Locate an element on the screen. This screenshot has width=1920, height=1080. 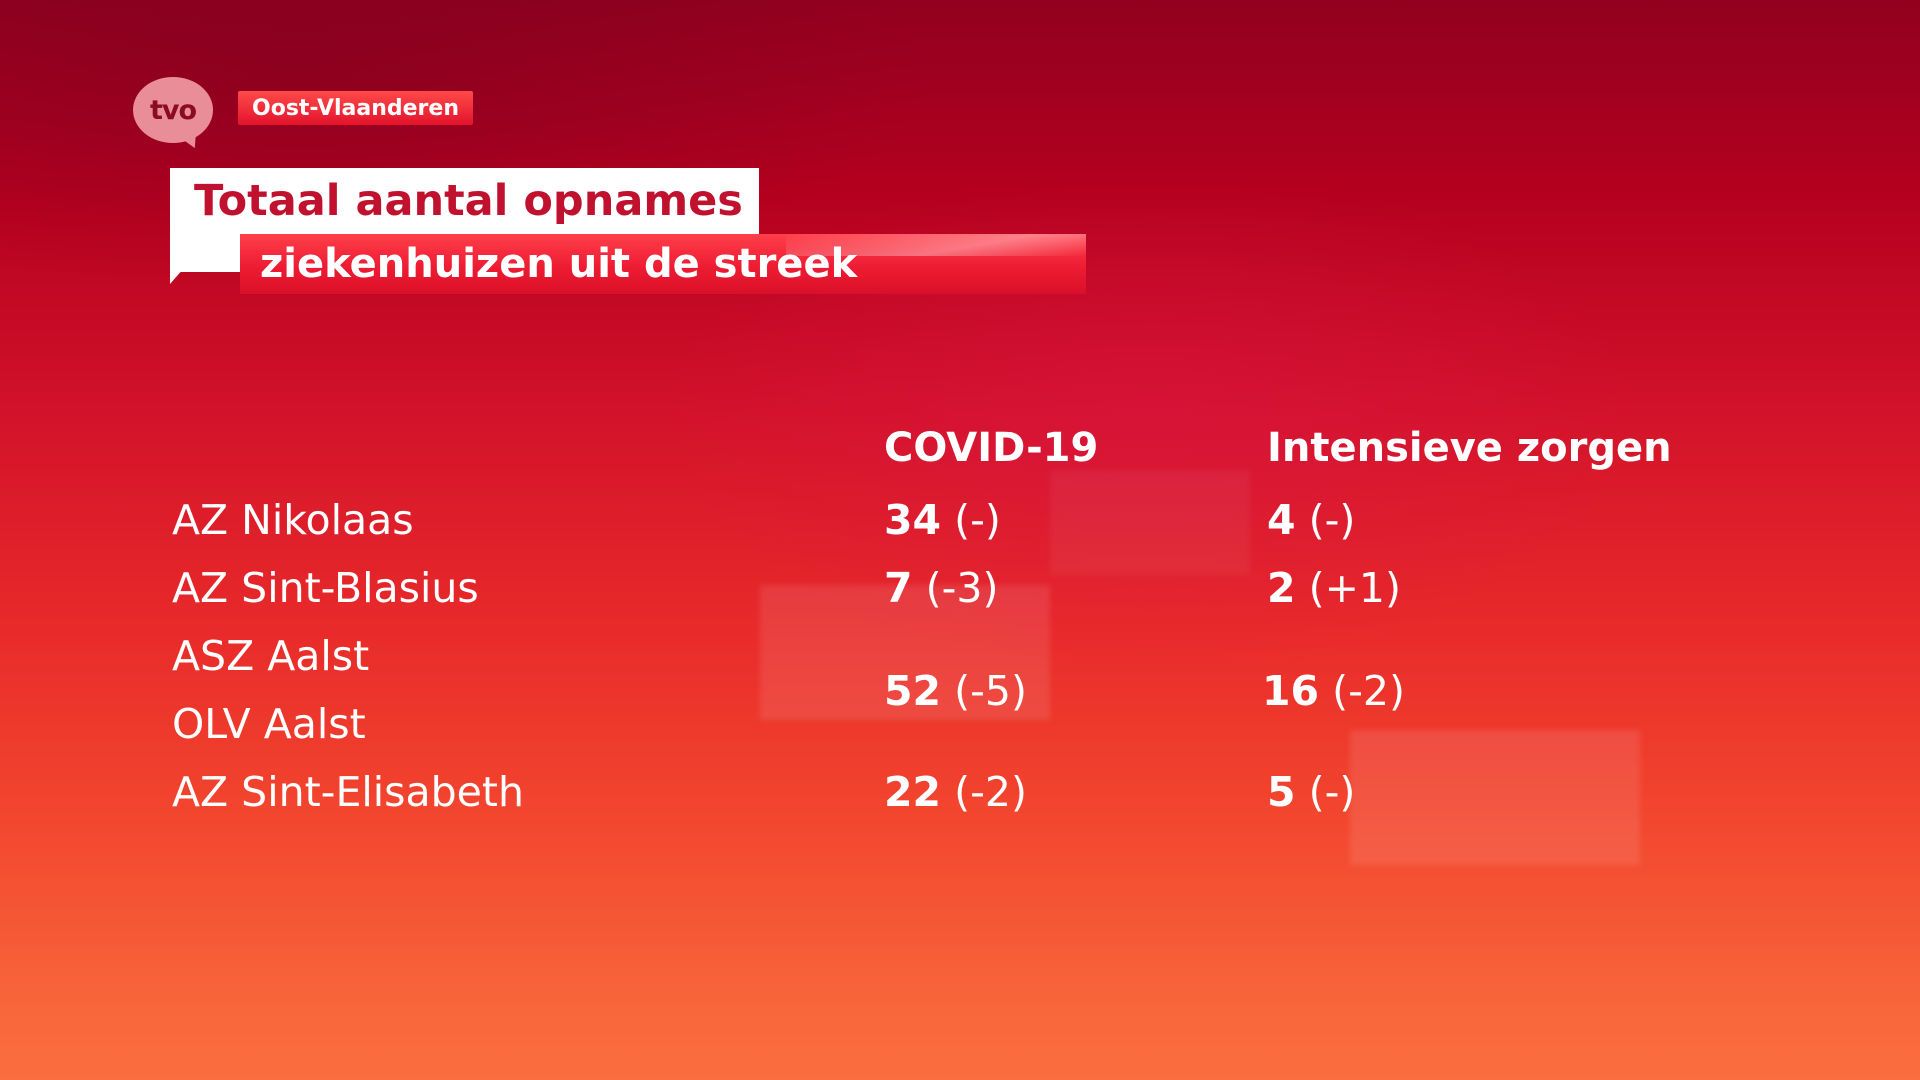
intensive-care-cell: 4 (-) is located at coordinates (1311, 520).